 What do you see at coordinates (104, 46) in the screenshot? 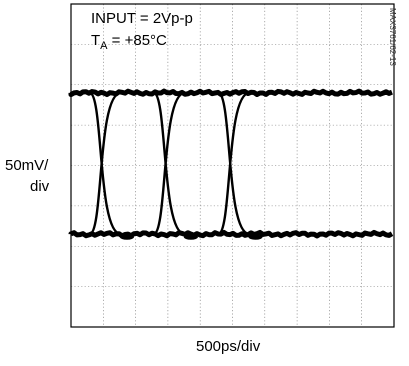
I see `temp-subscript: A` at bounding box center [104, 46].